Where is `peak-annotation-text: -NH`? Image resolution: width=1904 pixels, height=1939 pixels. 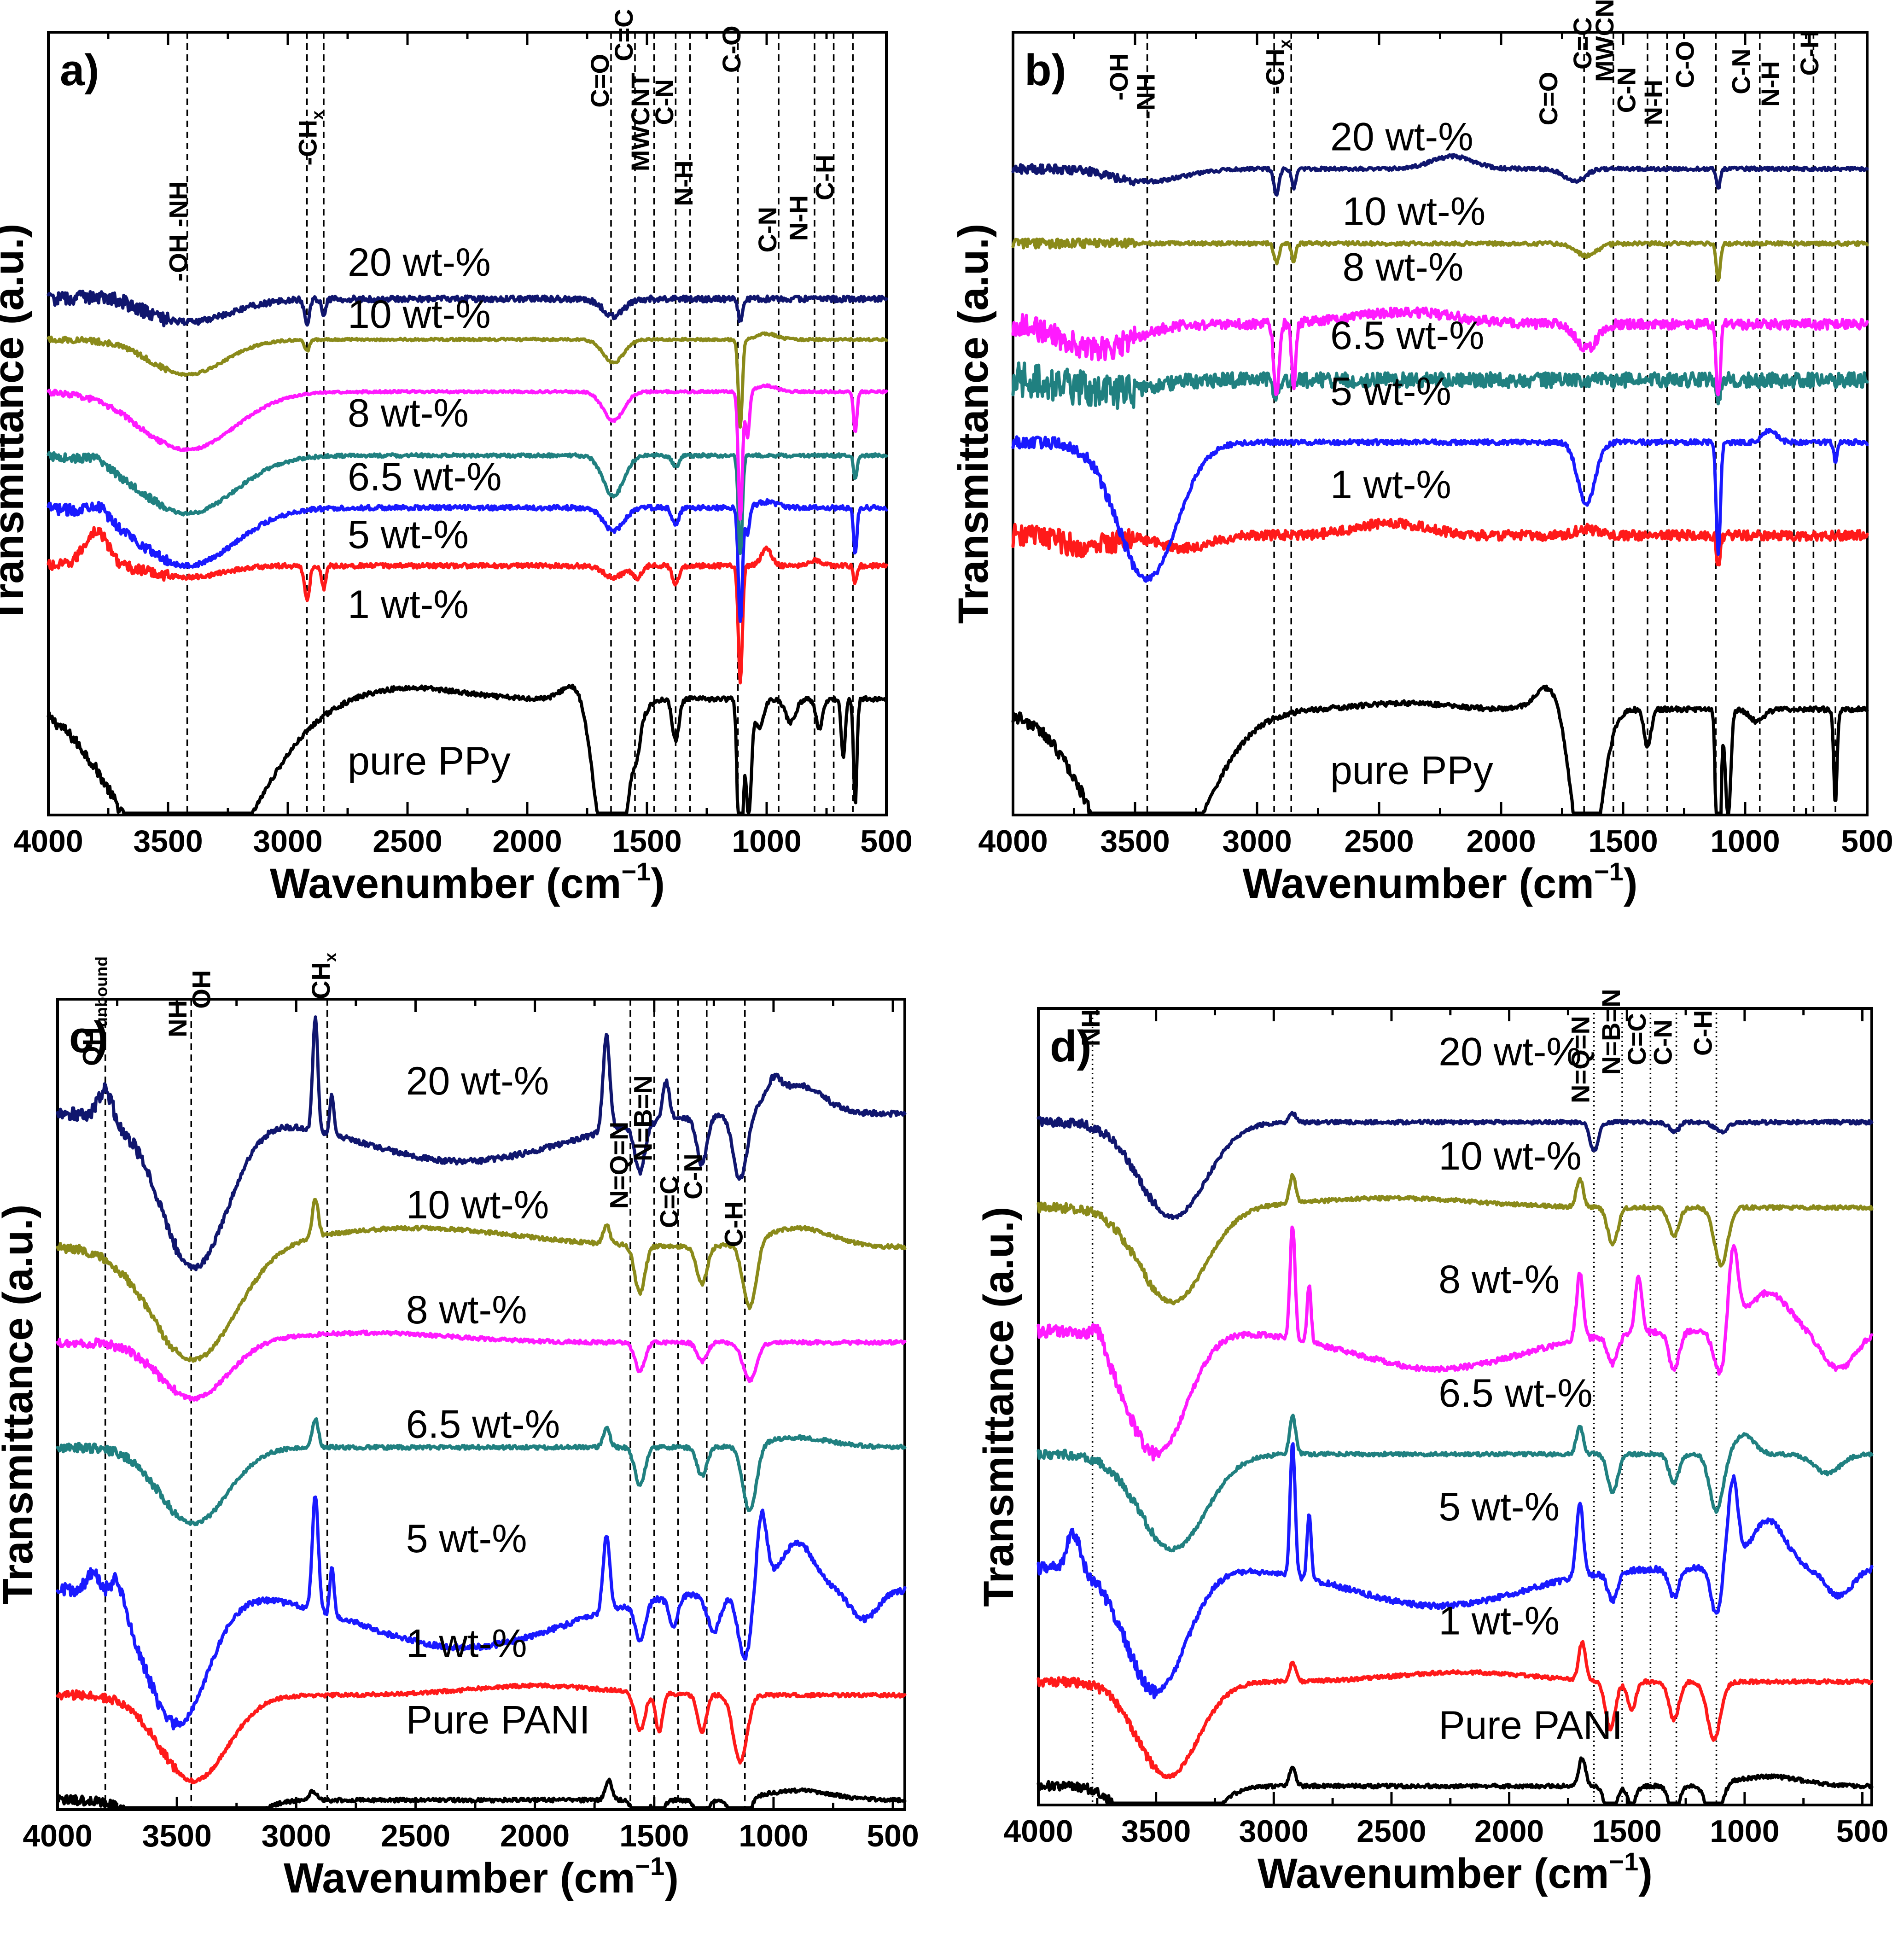
peak-annotation-text: -NH is located at coordinates (1145, 96).